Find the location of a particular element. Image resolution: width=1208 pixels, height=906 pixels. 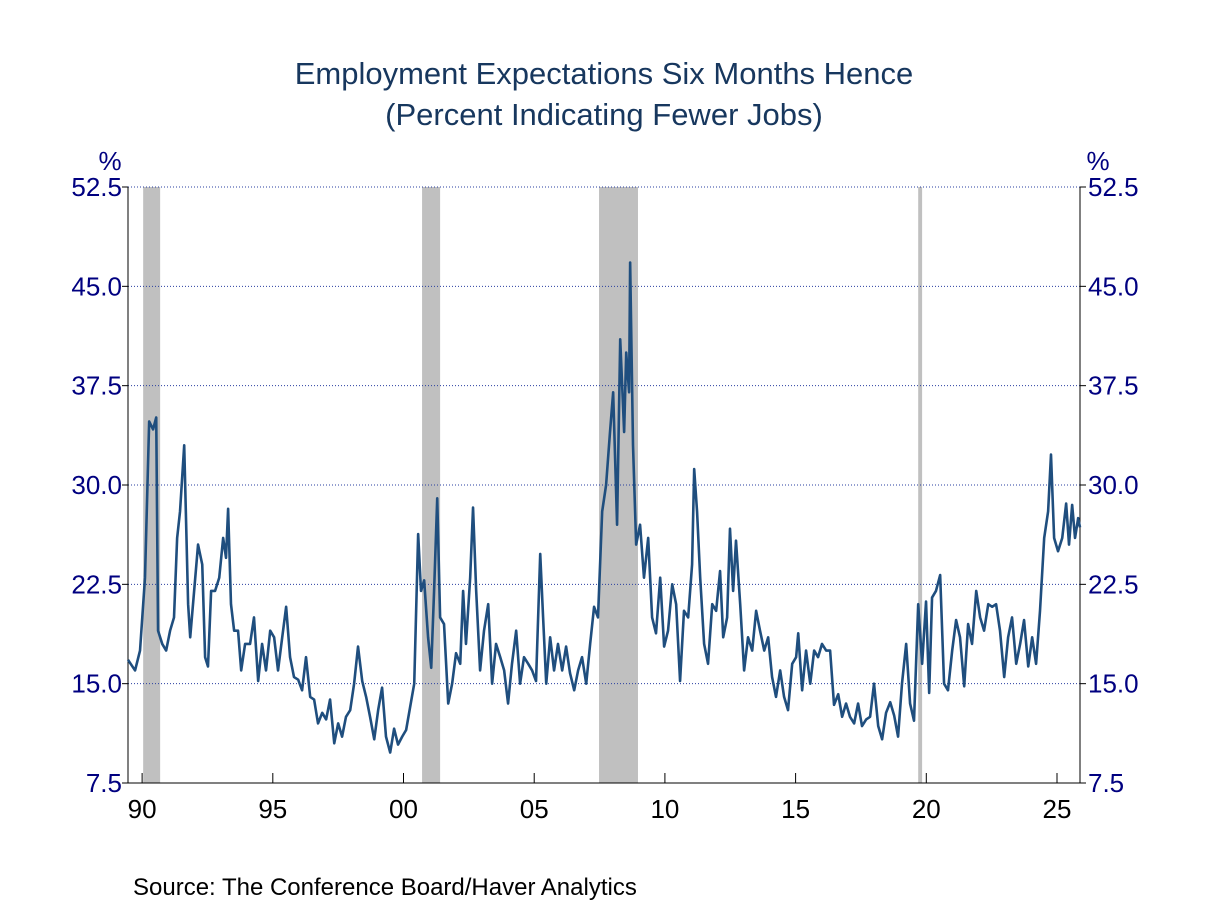

x-tick-label: 00 is located at coordinates (403, 809).